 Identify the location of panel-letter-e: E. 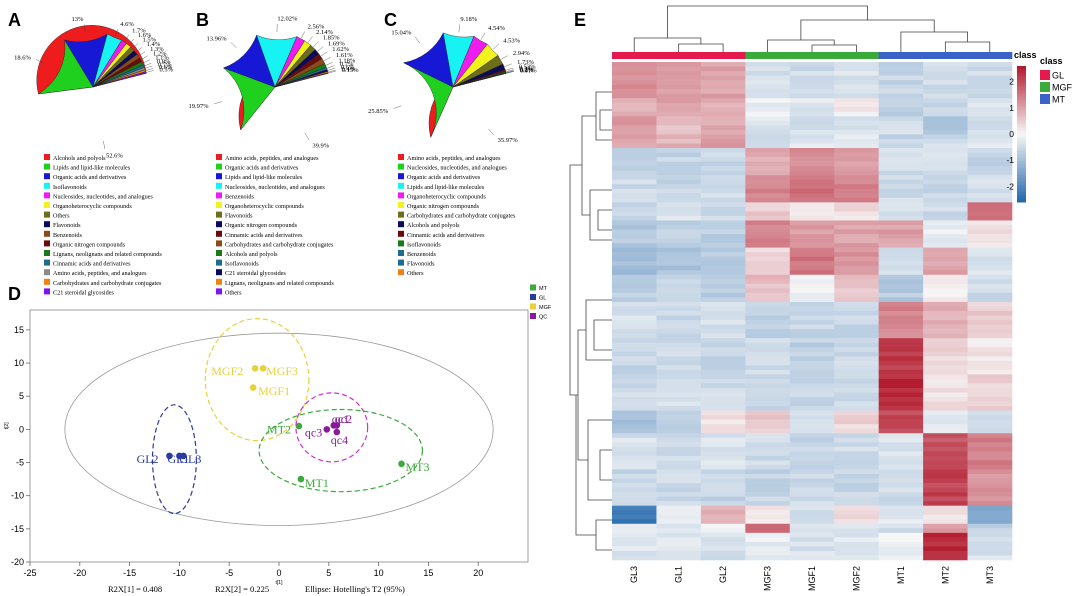
(580, 20).